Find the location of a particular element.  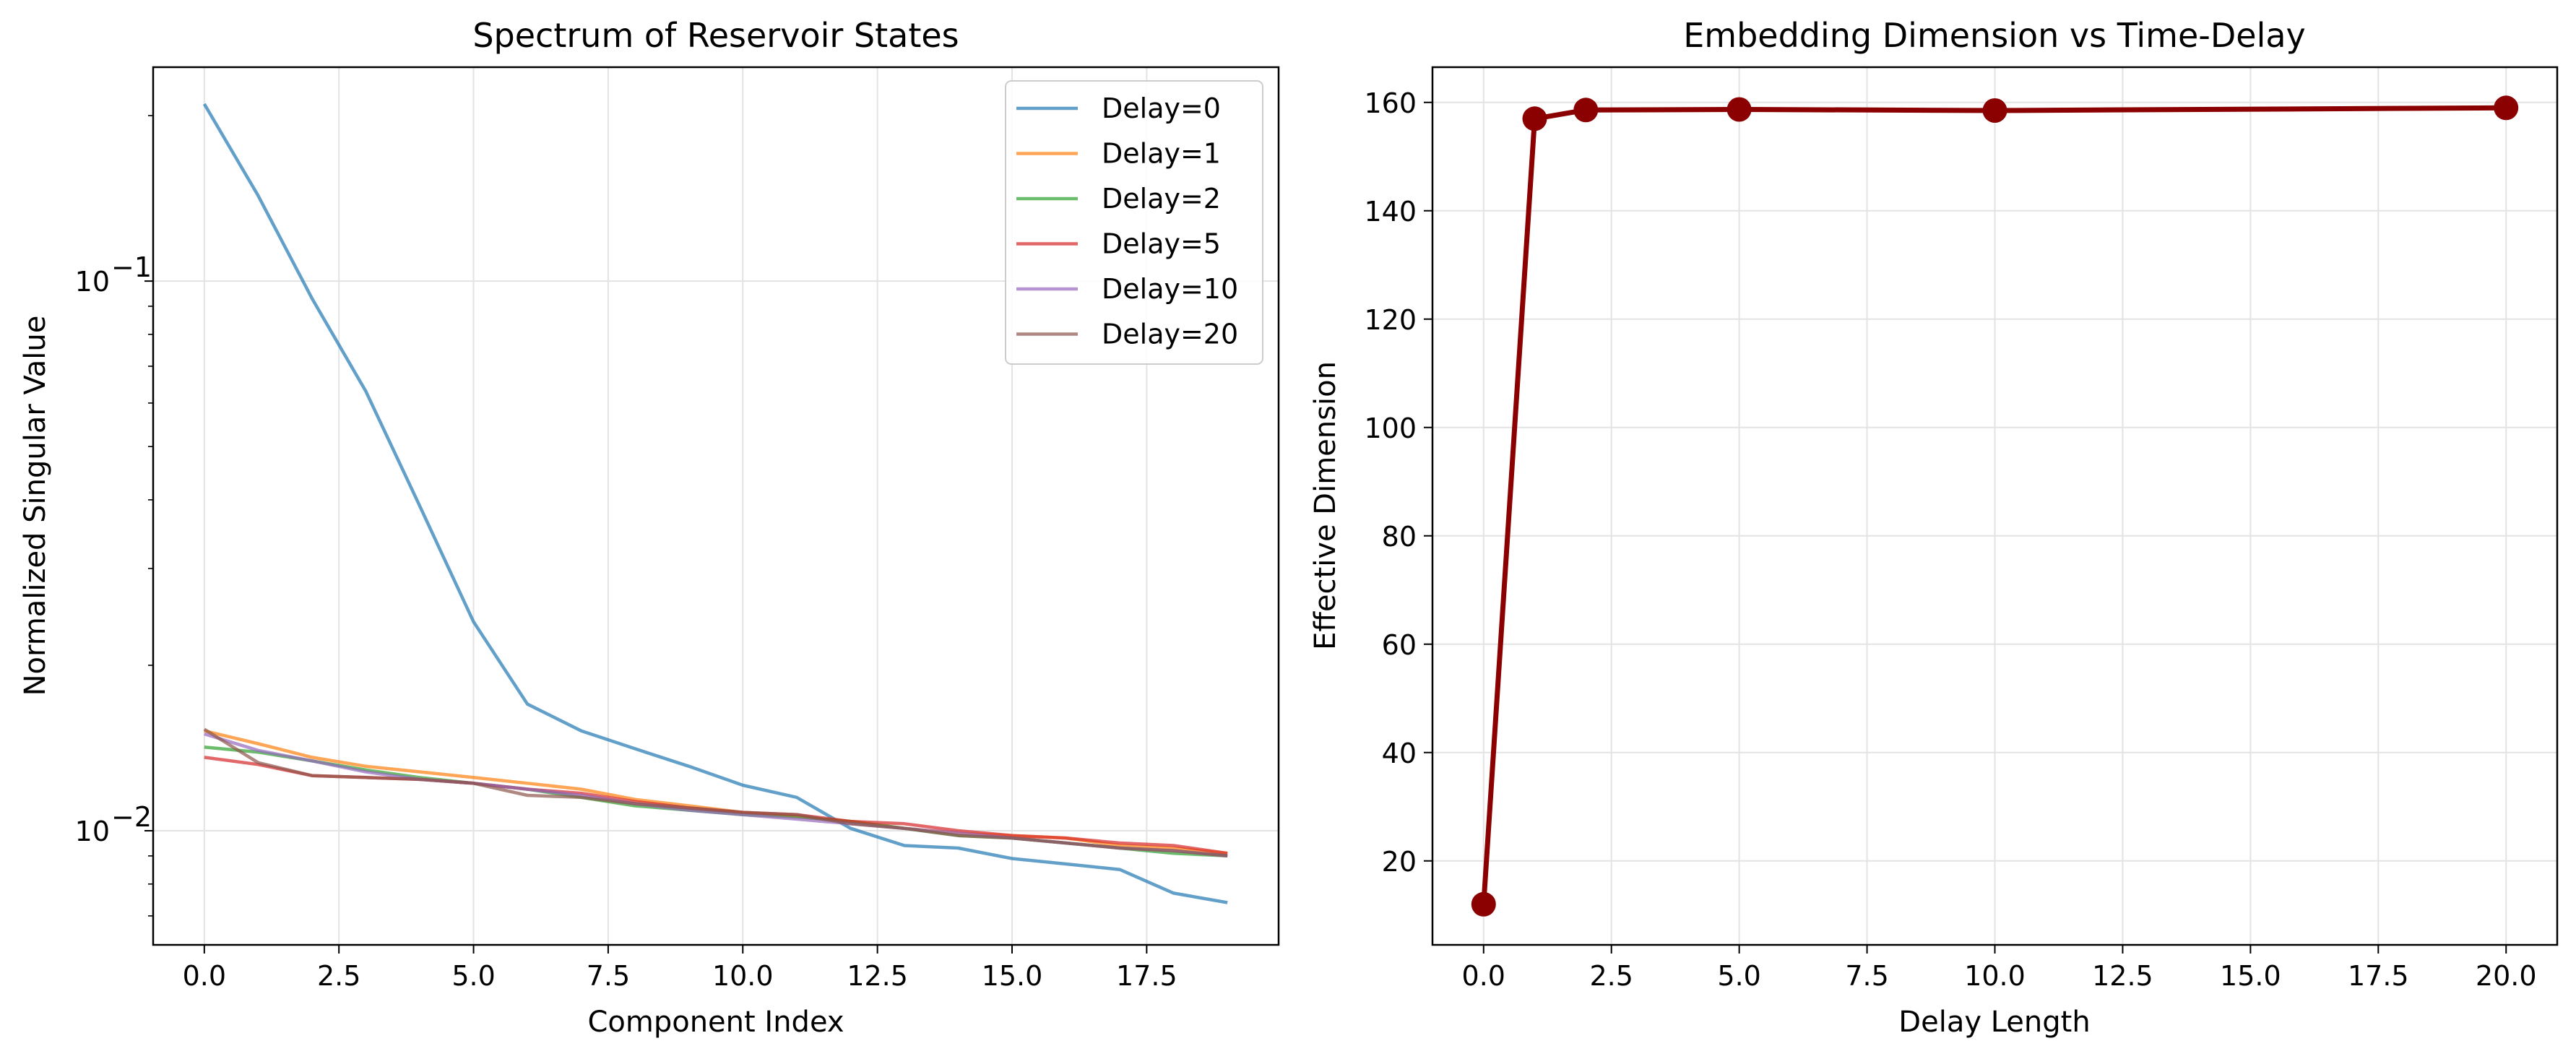

embedding-x-tick-label: 12.5 is located at coordinates (2122, 976).